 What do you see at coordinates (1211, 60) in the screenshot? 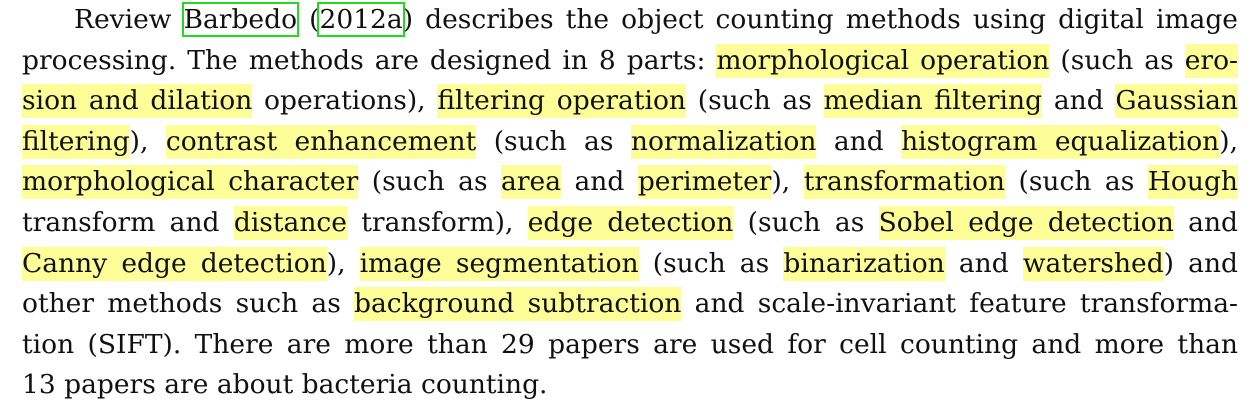
I see `highlighted-term: ero-` at bounding box center [1211, 60].